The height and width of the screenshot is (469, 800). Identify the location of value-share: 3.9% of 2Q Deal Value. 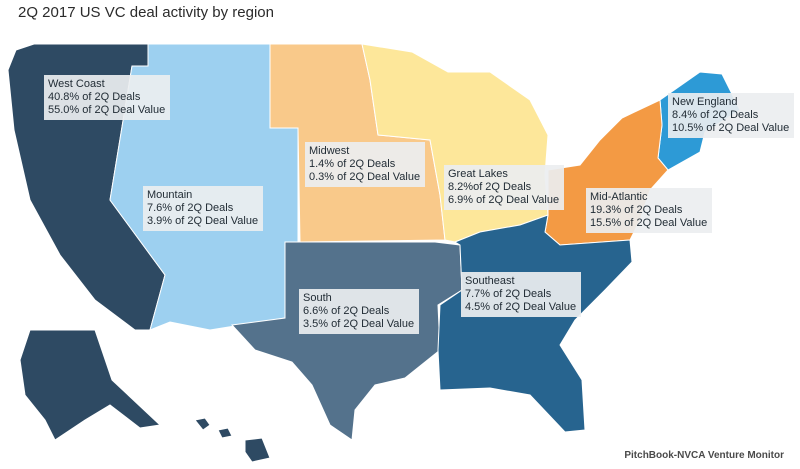
(203, 221).